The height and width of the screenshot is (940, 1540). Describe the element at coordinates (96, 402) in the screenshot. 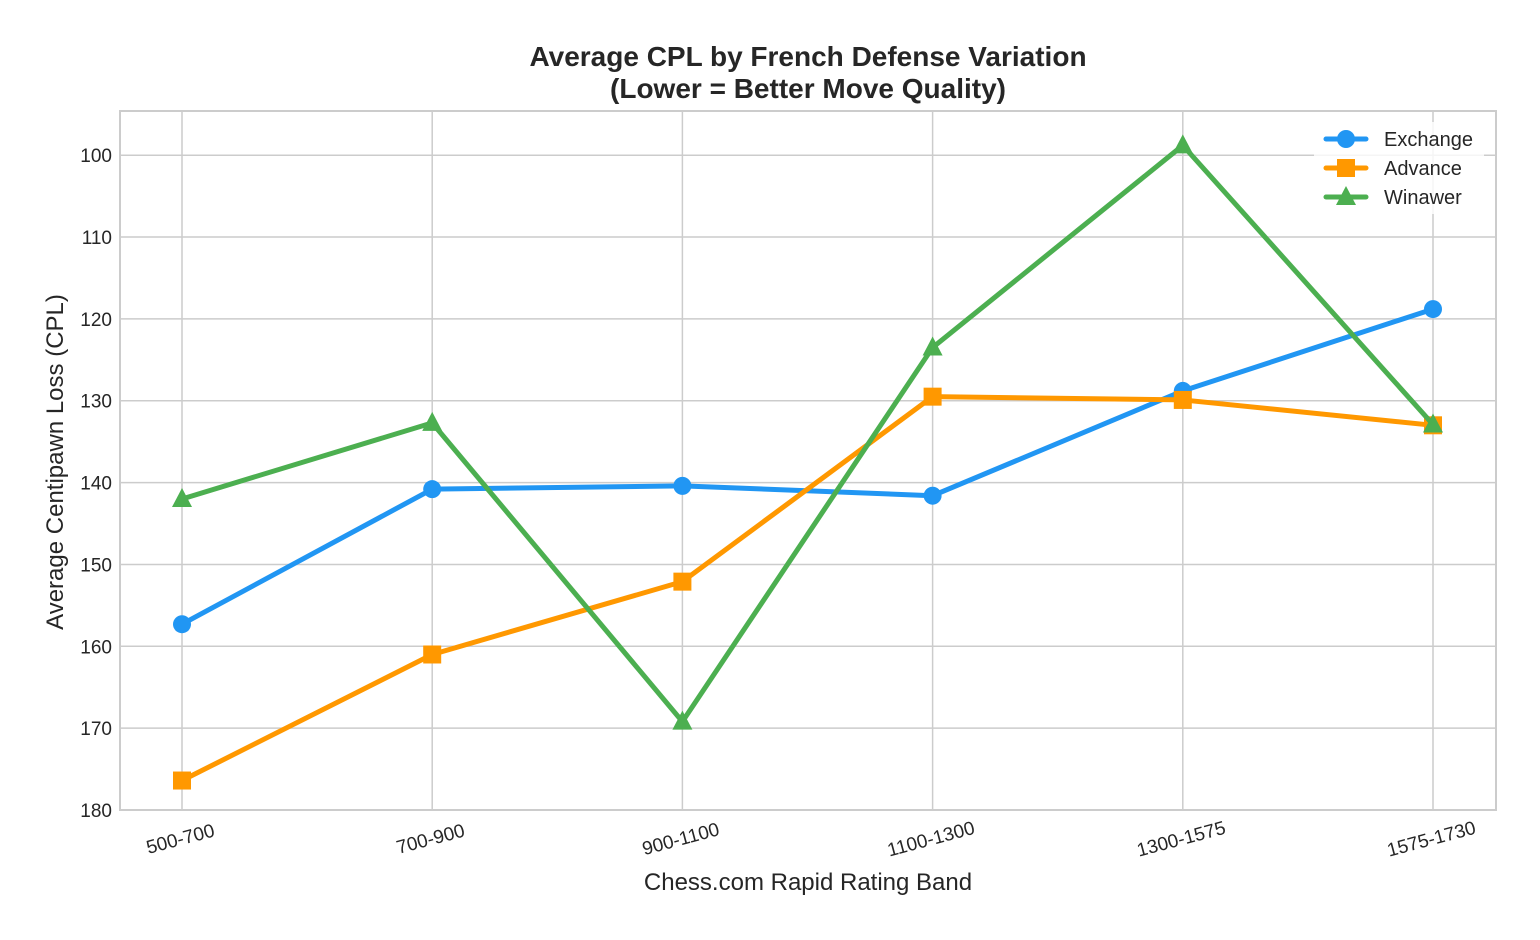

I see `y-tick-label: 130` at that location.